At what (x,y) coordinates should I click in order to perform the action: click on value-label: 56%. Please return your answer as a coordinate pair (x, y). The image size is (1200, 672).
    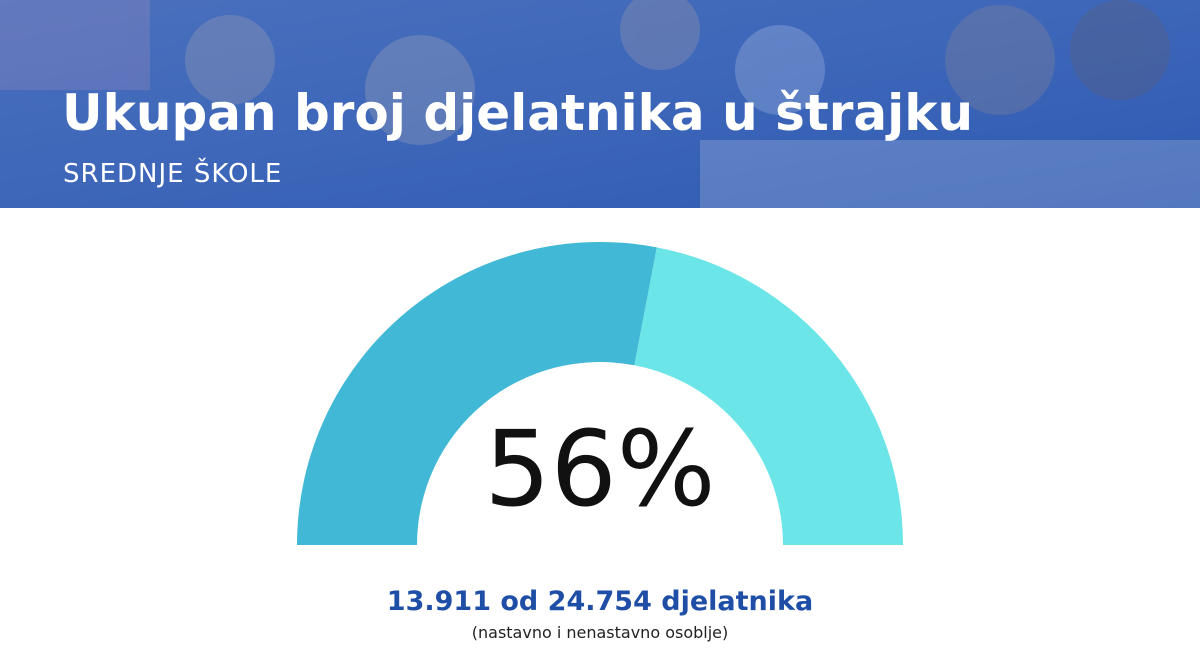
    Looking at the image, I should click on (599, 469).